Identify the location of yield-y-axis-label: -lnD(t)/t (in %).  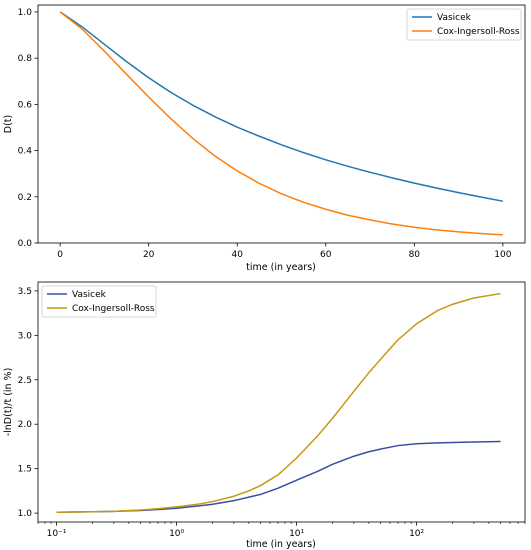
(8, 402).